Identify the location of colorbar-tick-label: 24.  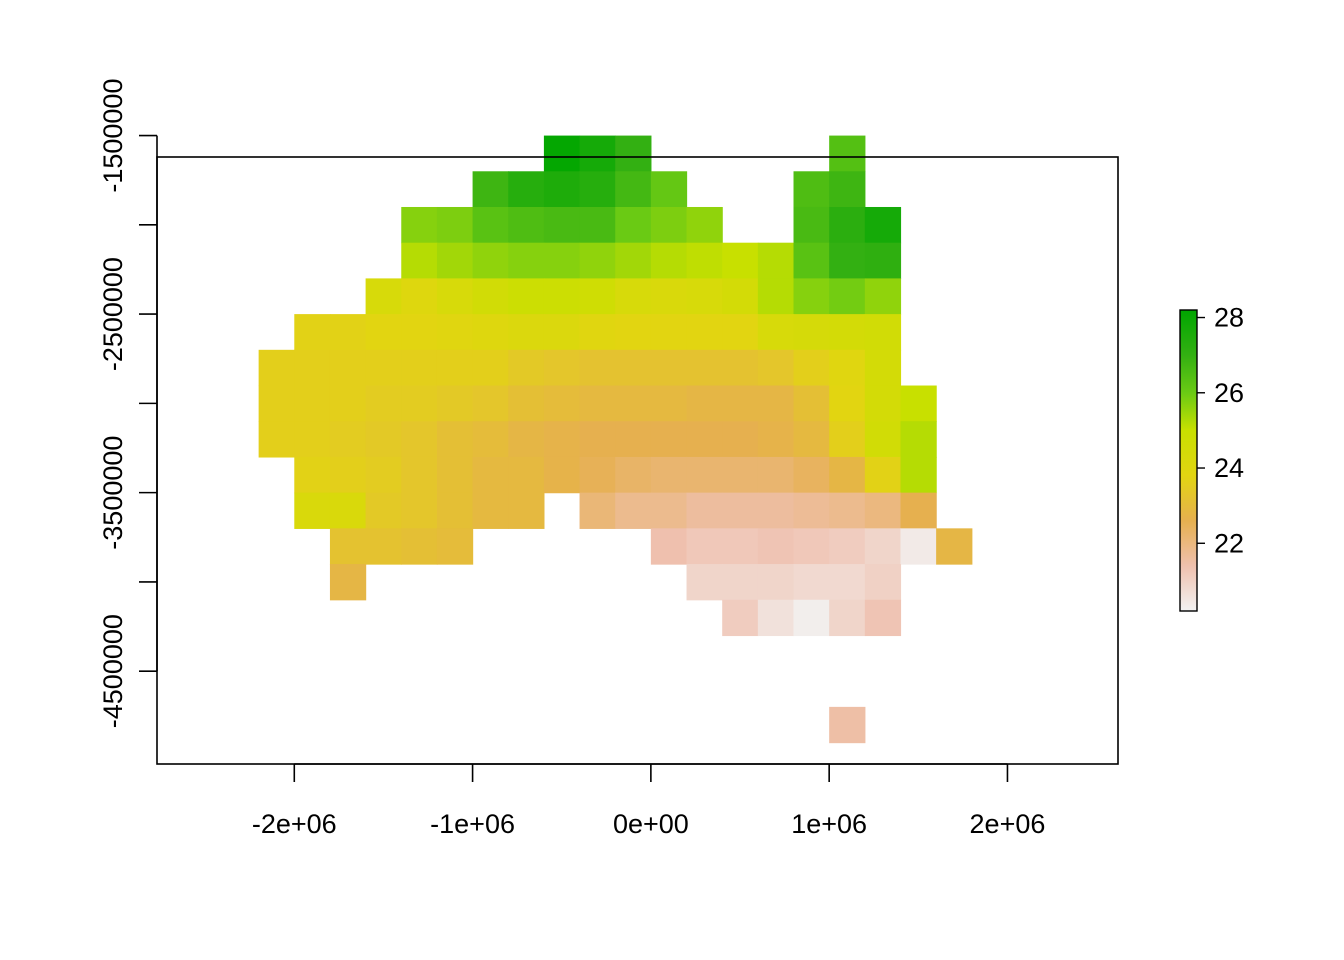
(1229, 468).